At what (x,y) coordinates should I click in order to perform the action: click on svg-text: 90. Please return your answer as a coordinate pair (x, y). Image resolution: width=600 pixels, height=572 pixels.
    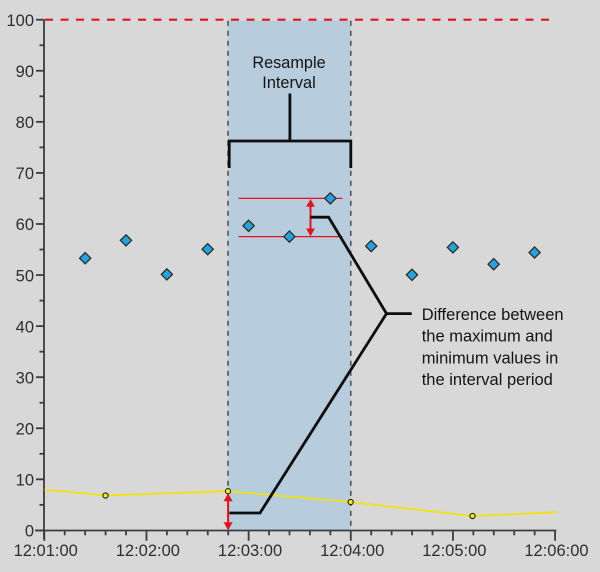
    Looking at the image, I should click on (25, 72).